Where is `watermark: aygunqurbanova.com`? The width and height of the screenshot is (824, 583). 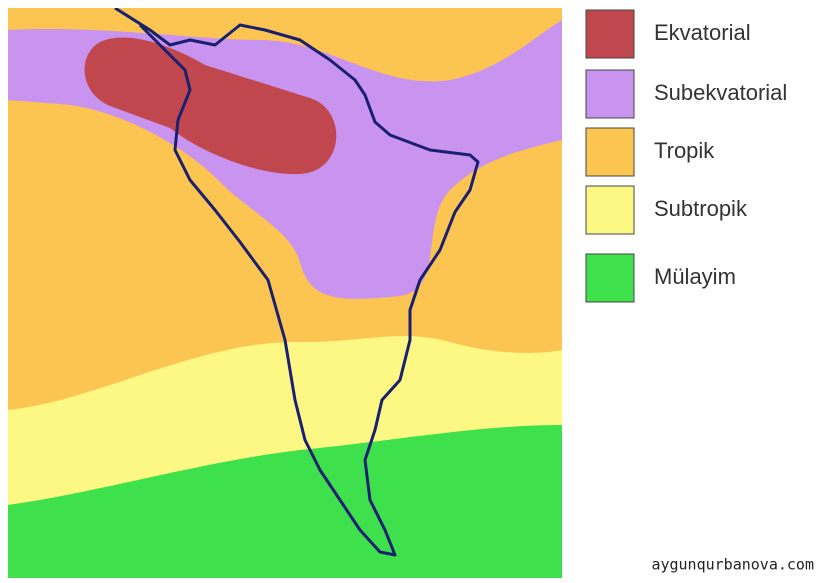
watermark: aygunqurbanova.com is located at coordinates (732, 565).